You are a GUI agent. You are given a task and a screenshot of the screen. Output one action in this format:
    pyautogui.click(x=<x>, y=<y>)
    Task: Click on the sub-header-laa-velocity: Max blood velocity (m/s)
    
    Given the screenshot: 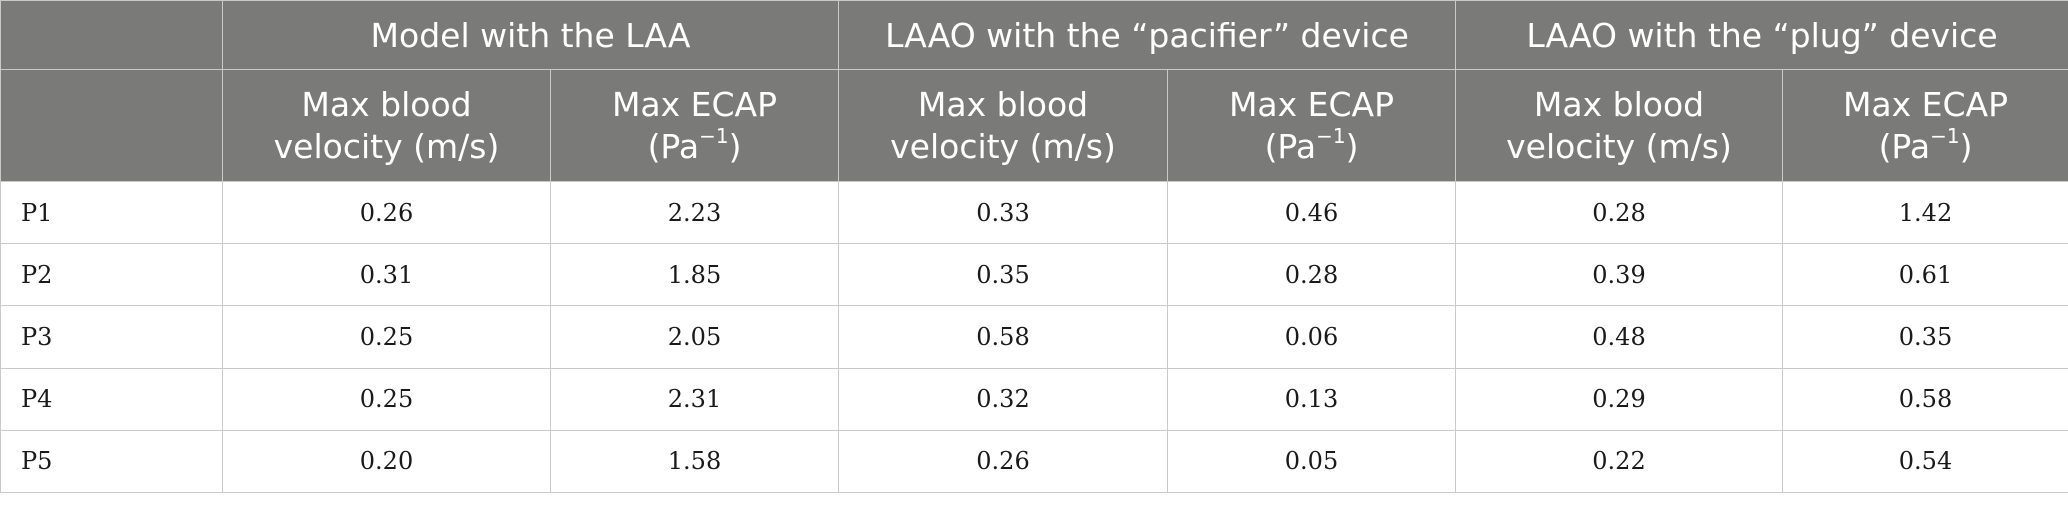 What is the action you would take?
    pyautogui.click(x=386, y=125)
    